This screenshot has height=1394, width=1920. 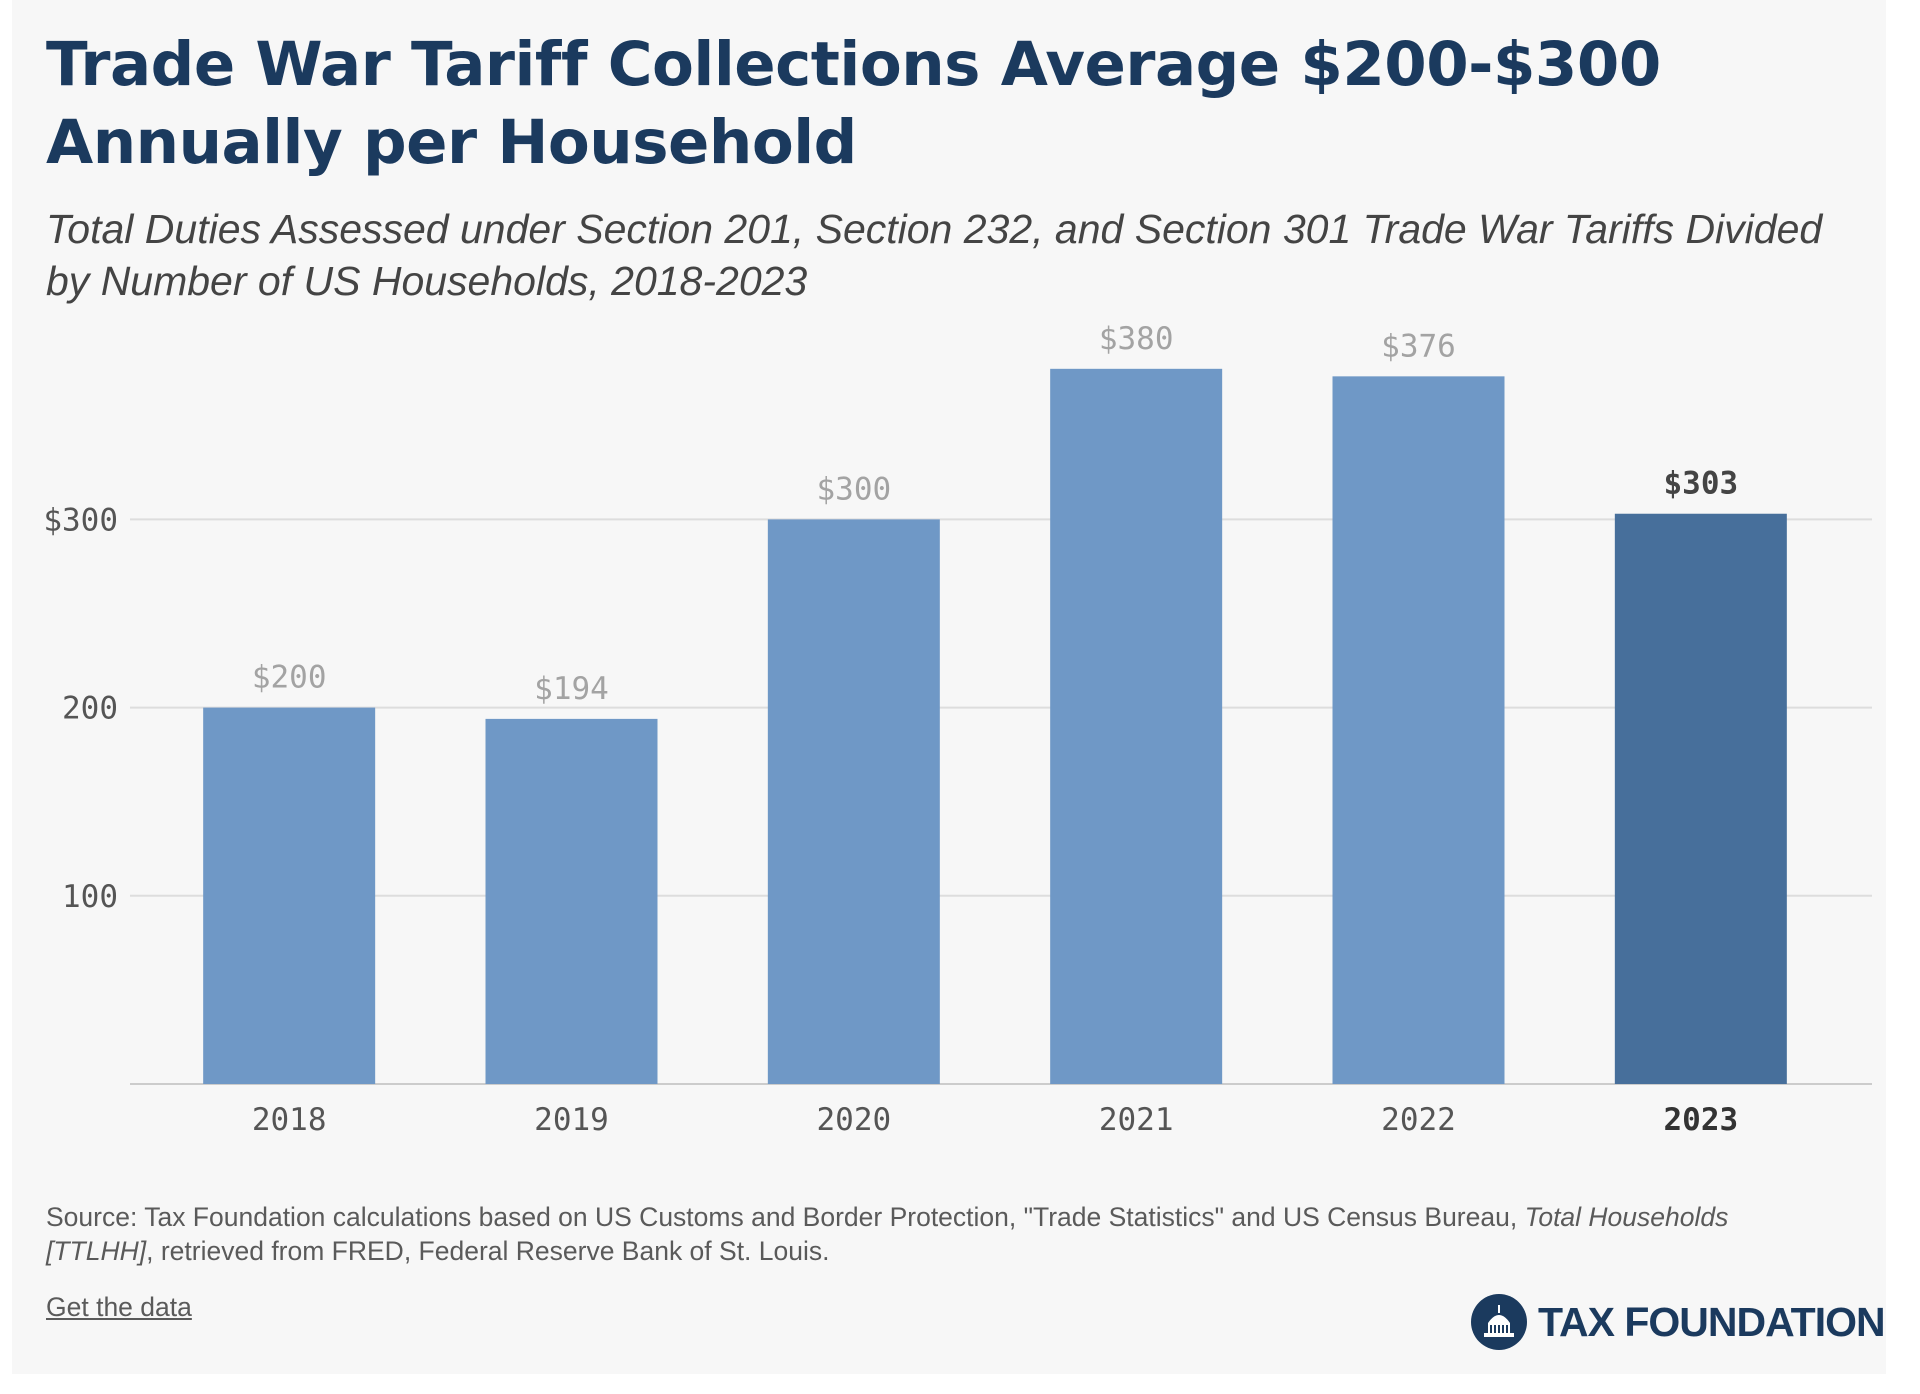 I want to click on tax-foundation-logo: TAX FOUNDATION, so click(x=1678, y=1322).